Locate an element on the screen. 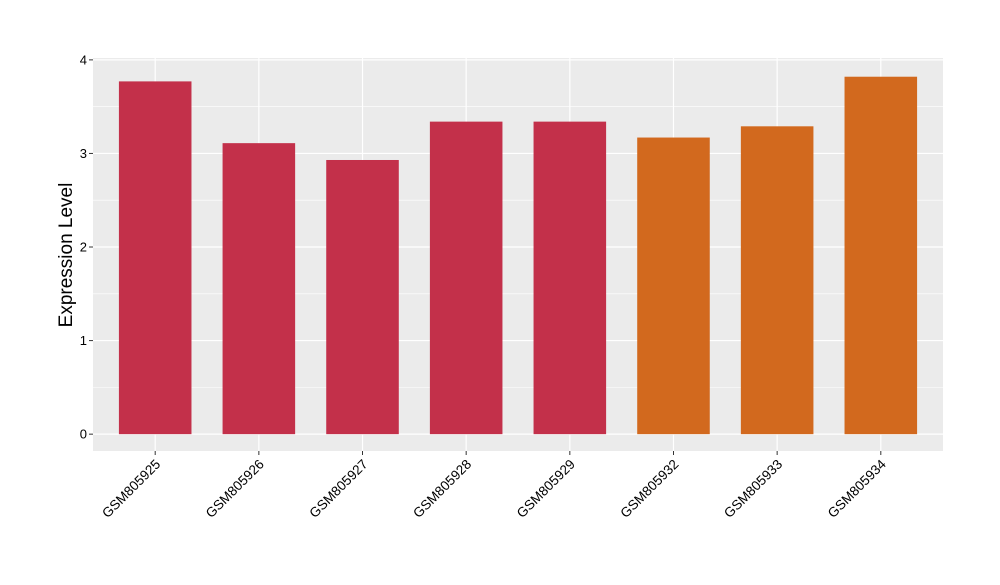 This screenshot has width=1000, height=585. bar-GSM805925 is located at coordinates (155, 258).